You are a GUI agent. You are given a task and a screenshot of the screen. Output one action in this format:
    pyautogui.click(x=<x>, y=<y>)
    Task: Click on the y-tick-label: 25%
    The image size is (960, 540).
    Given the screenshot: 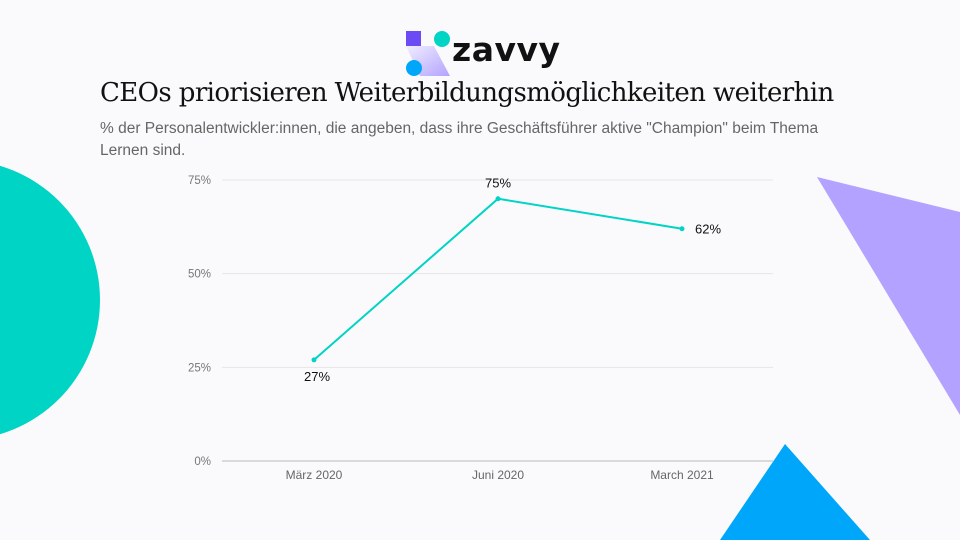 What is the action you would take?
    pyautogui.click(x=199, y=368)
    